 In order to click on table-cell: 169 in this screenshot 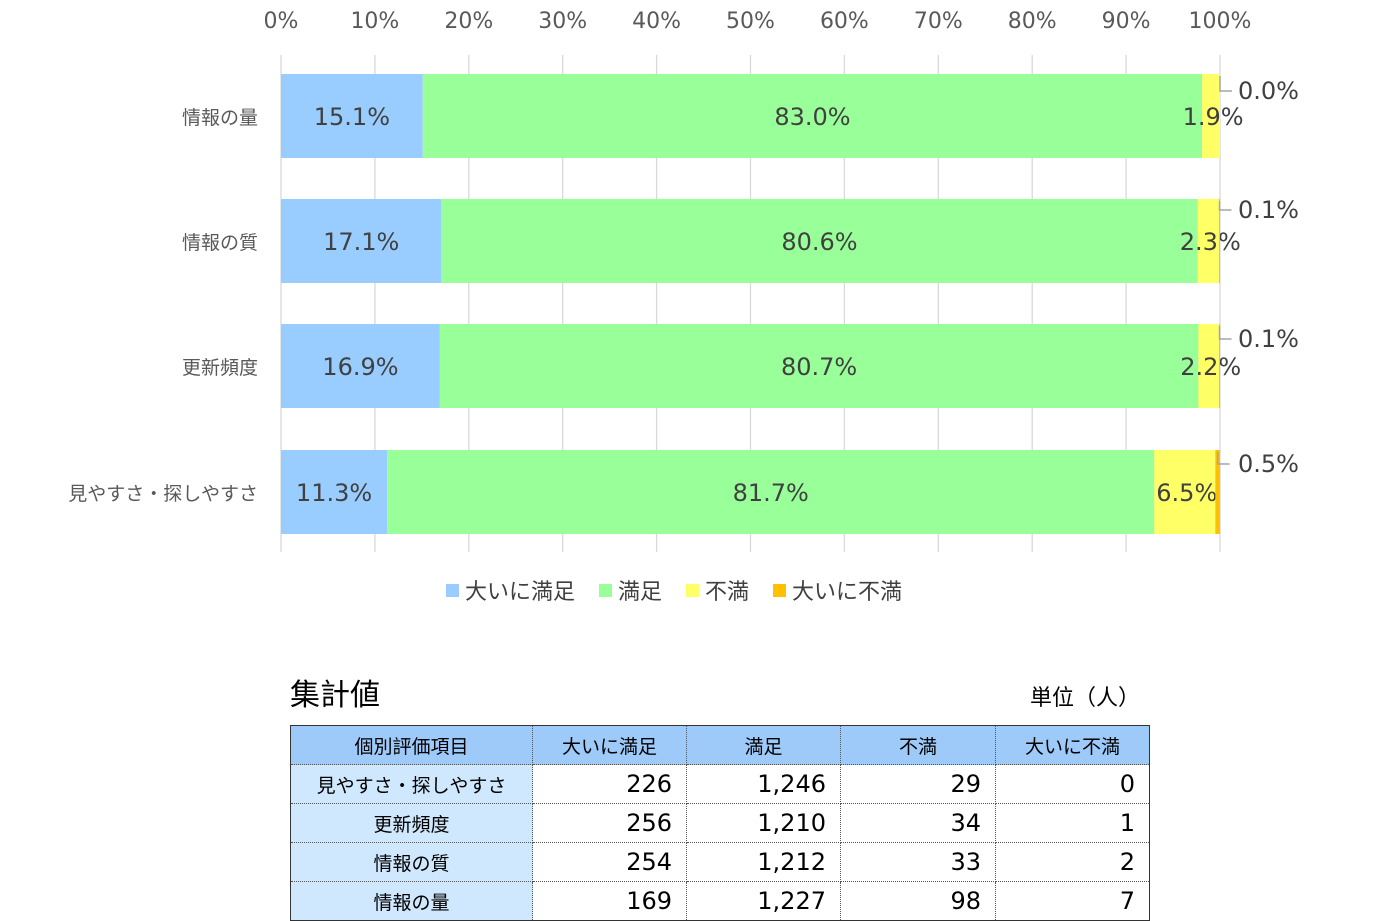, I will do `click(609, 901)`.